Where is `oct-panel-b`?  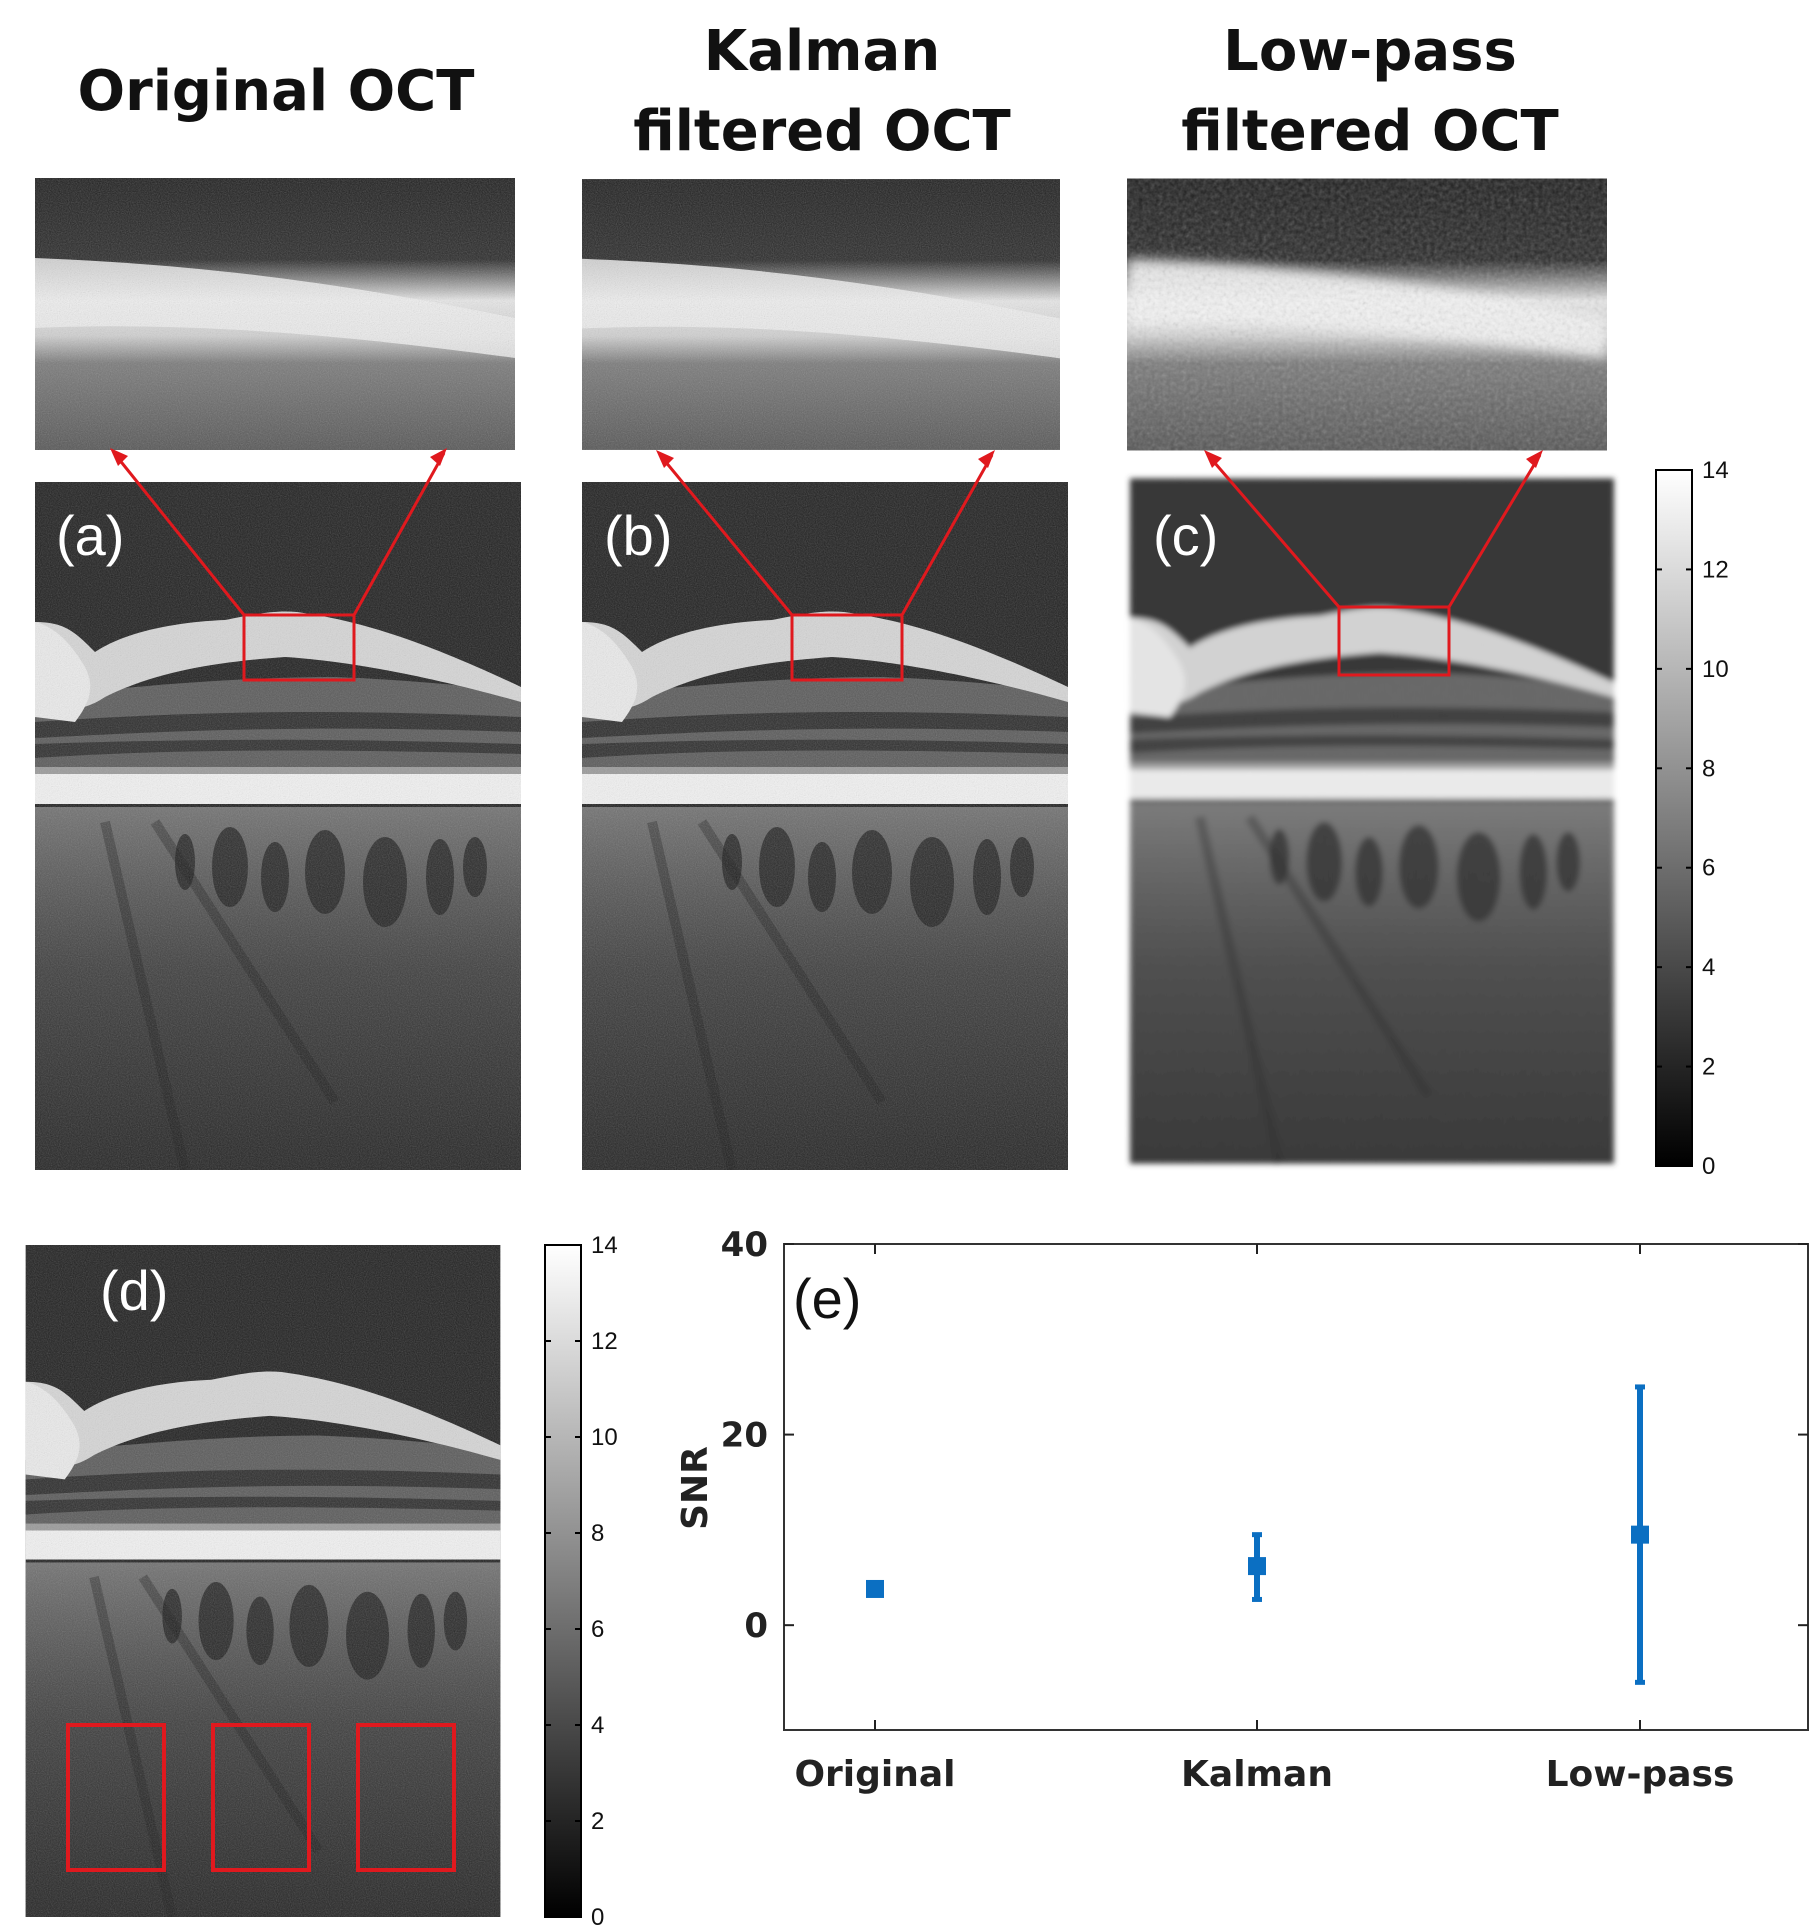
oct-panel-b is located at coordinates (825, 826).